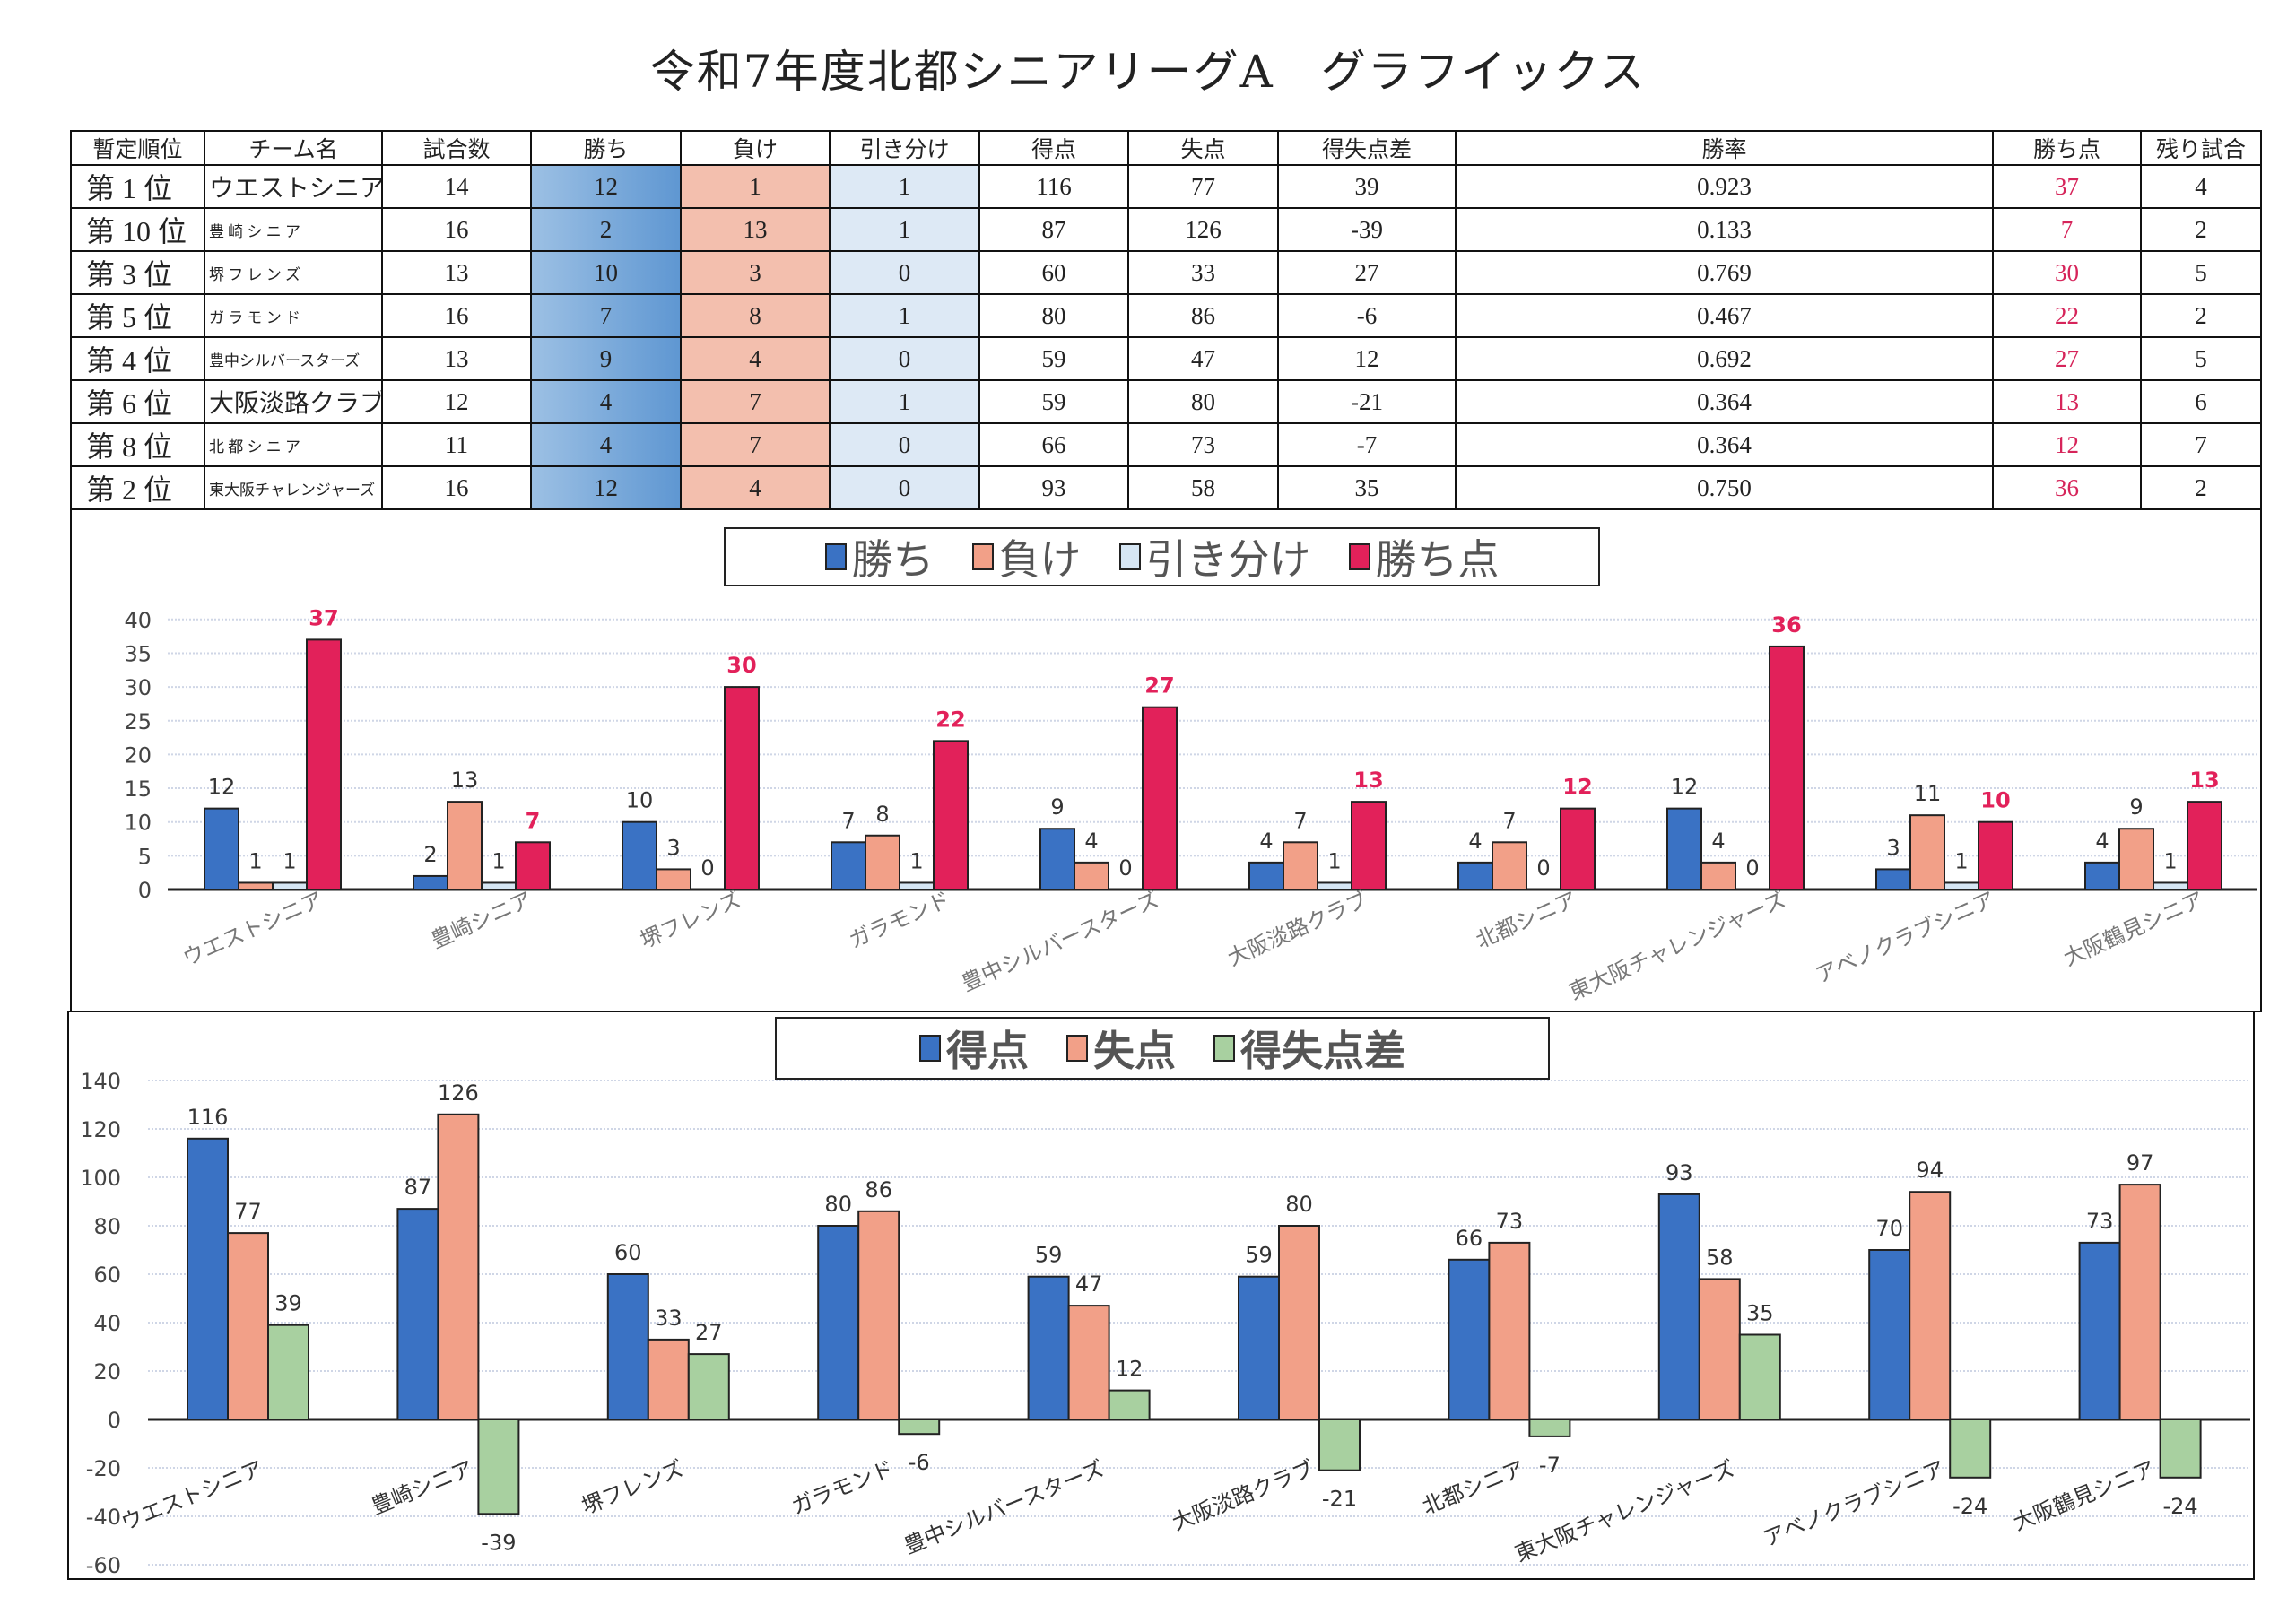  Describe the element at coordinates (138, 823) in the screenshot. I see `y-tick-label: 10` at that location.